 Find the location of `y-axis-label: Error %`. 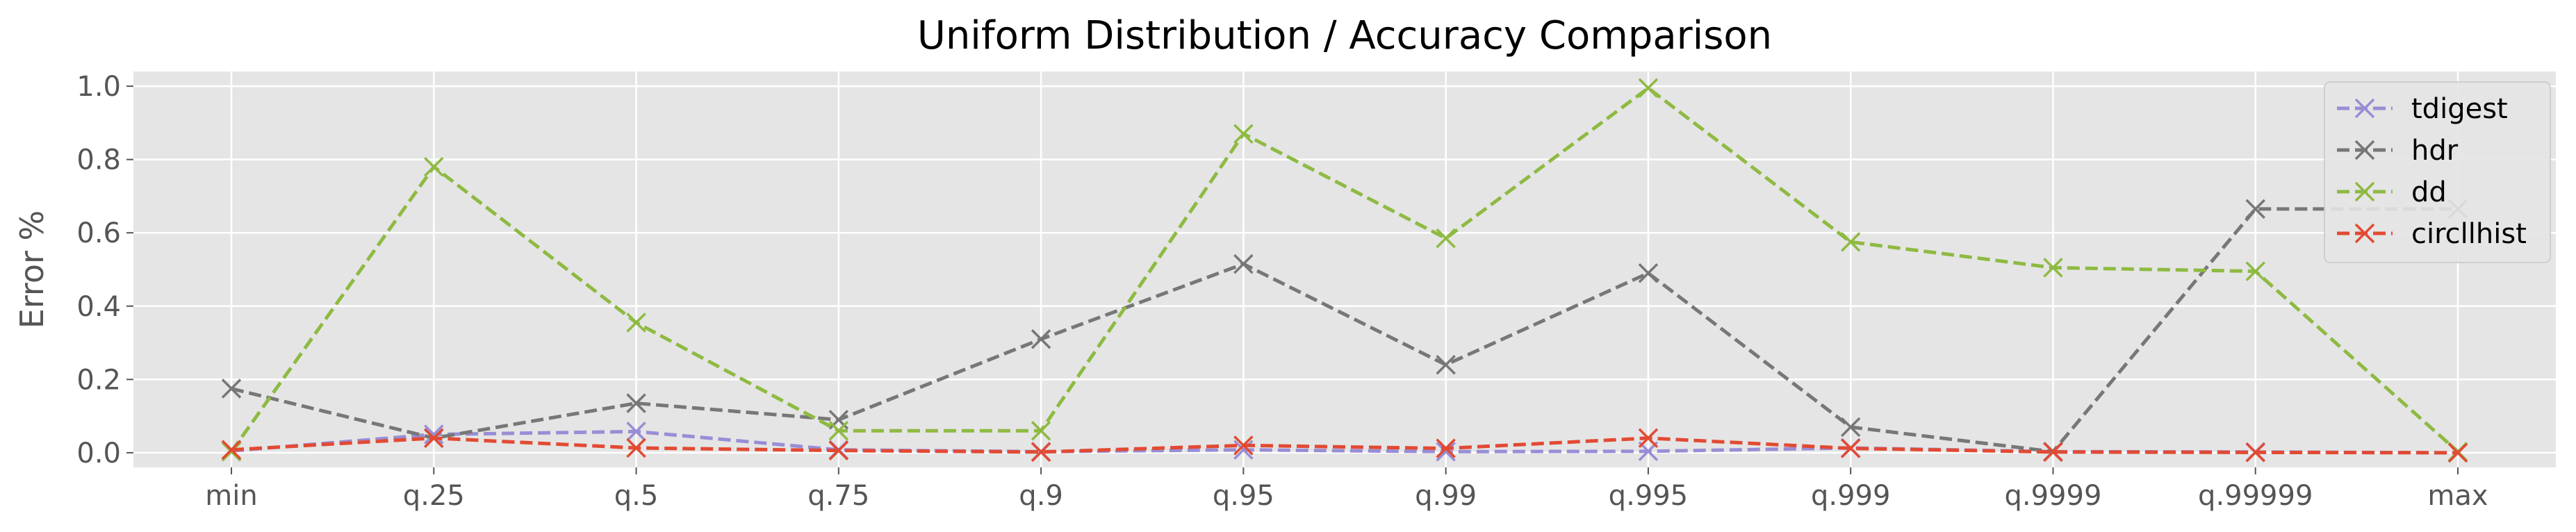

y-axis-label: Error % is located at coordinates (32, 269).